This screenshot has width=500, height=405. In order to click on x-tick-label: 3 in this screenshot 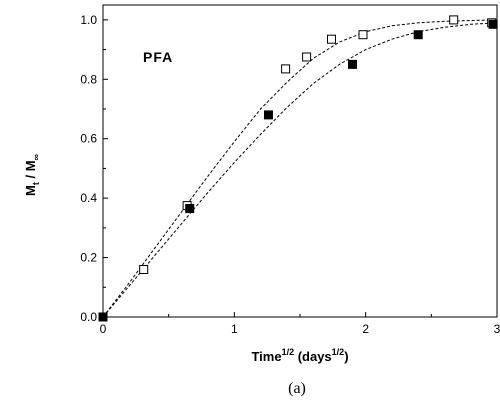, I will do `click(497, 329)`.